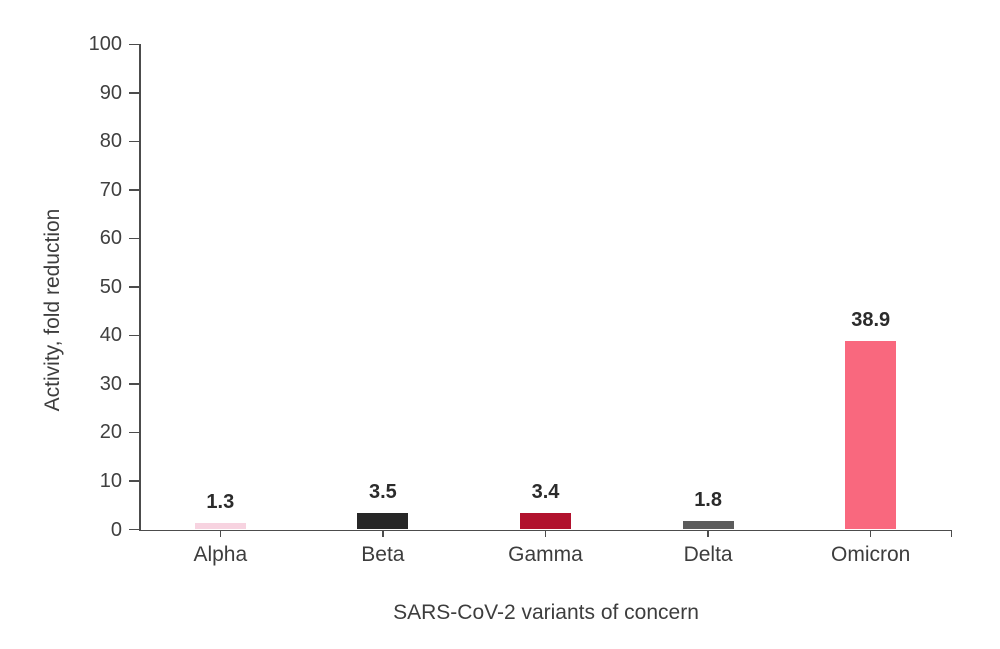 This screenshot has width=1000, height=649. I want to click on x-category-label: Gamma, so click(545, 554).